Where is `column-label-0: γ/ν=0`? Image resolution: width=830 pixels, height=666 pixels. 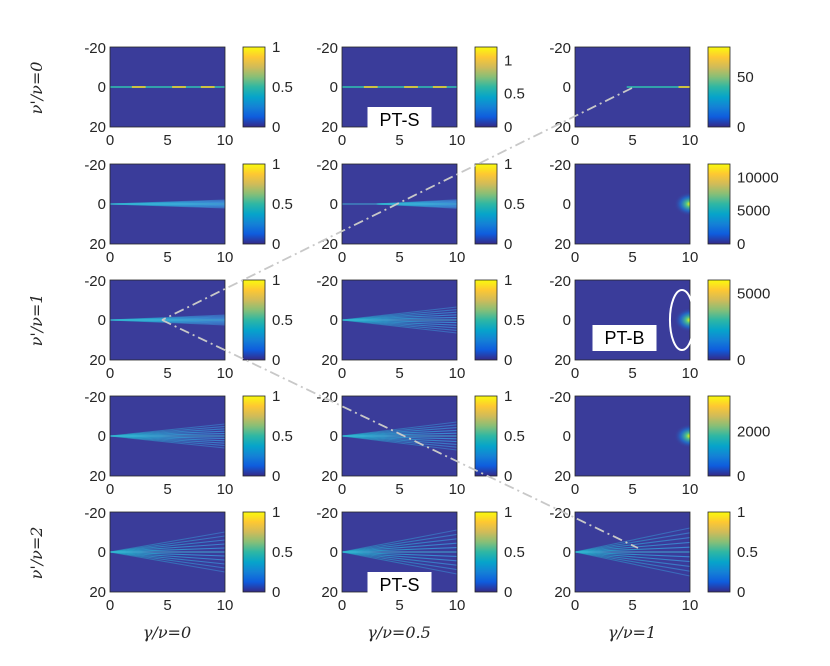 column-label-0: γ/ν=0 is located at coordinates (167, 632).